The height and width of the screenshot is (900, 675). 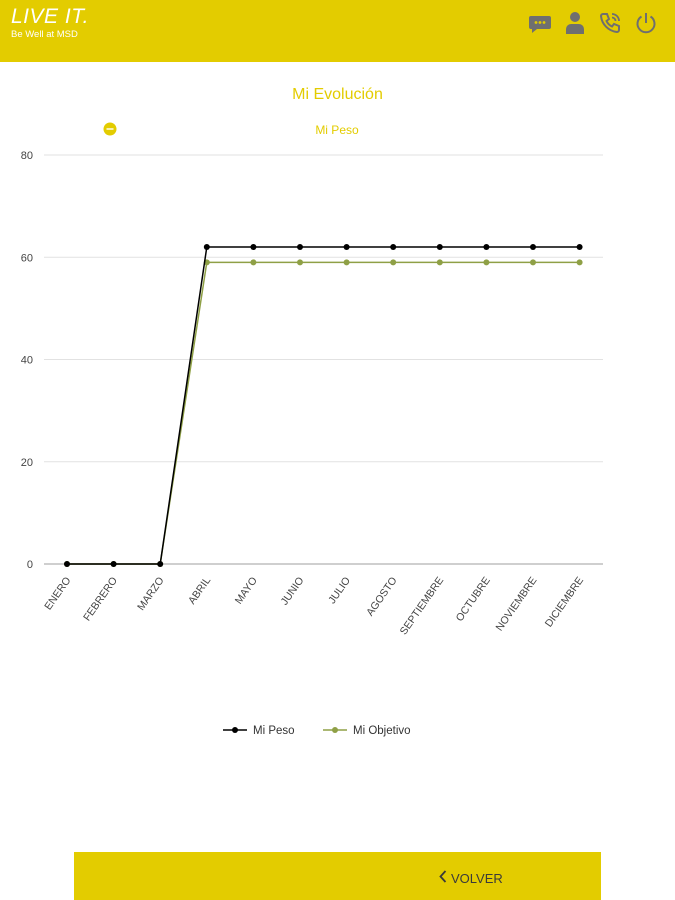 What do you see at coordinates (422, 606) in the screenshot?
I see `x-tick-label: SEPTIEMBRE` at bounding box center [422, 606].